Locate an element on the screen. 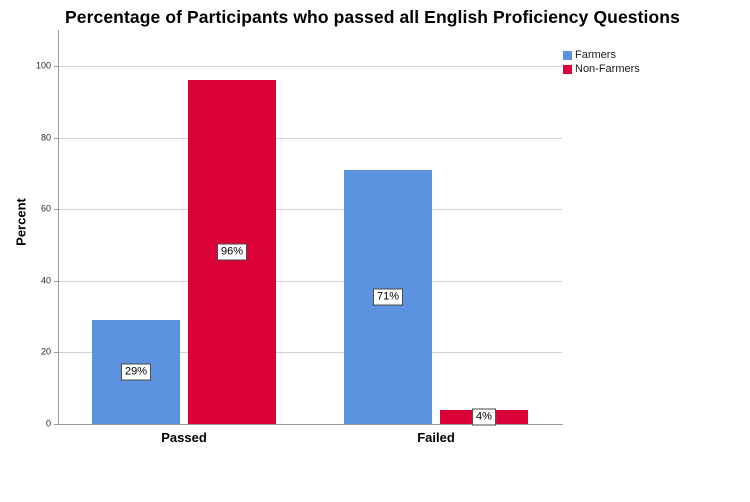 This screenshot has height=502, width=750. y-axis-line is located at coordinates (58, 227).